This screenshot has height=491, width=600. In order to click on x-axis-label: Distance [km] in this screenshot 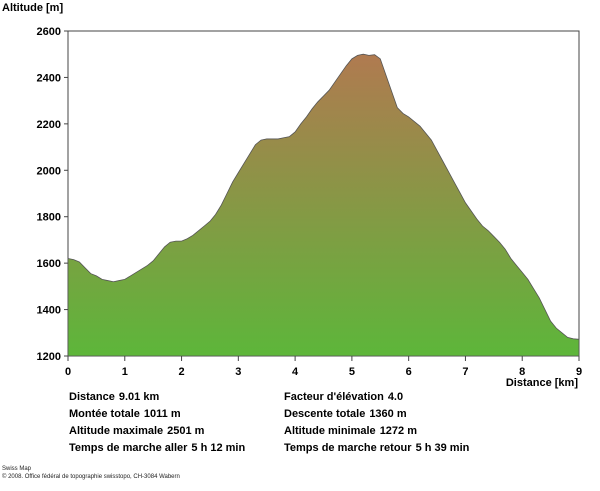, I will do `click(541, 383)`.